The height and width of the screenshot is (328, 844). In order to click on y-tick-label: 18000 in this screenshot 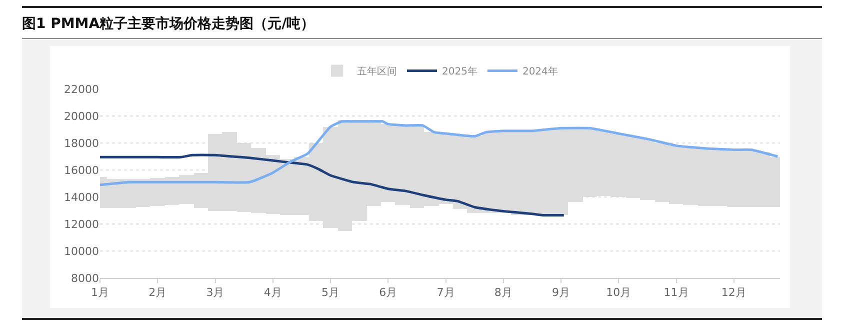, I will do `click(81, 143)`.